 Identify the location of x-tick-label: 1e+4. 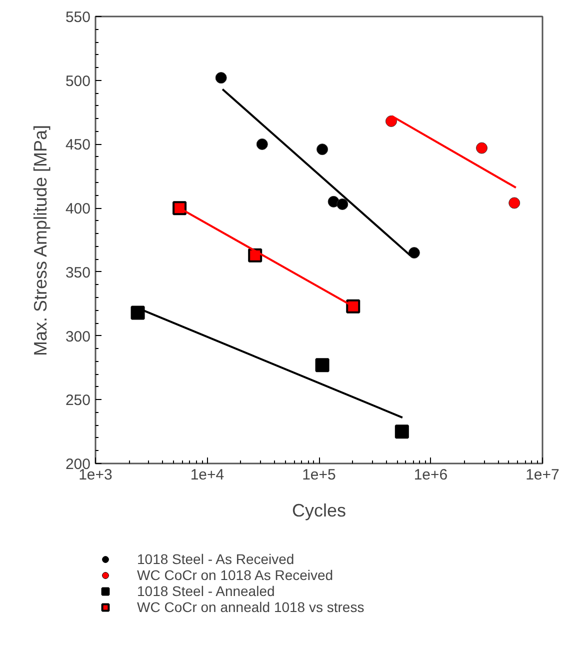
(207, 475).